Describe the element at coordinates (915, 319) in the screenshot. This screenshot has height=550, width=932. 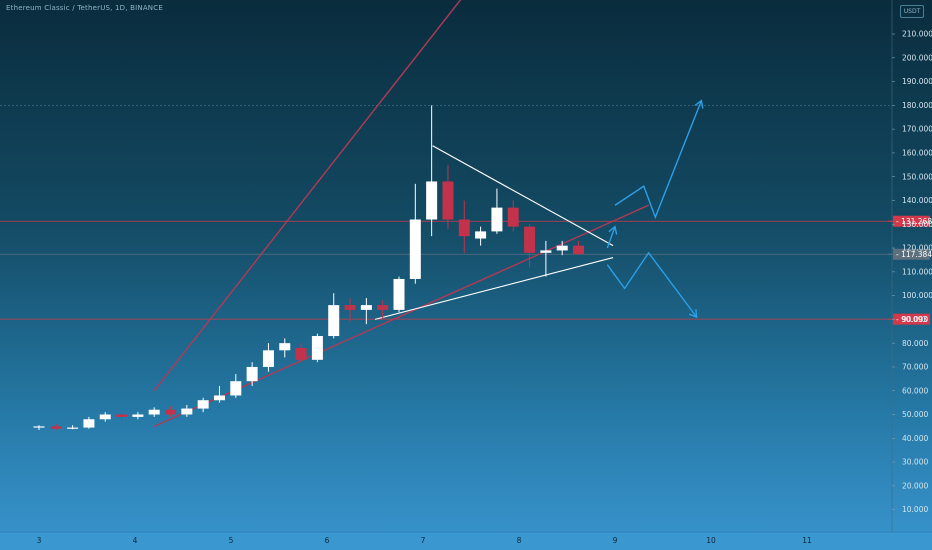
I see `y-tick-label: 90.000` at that location.